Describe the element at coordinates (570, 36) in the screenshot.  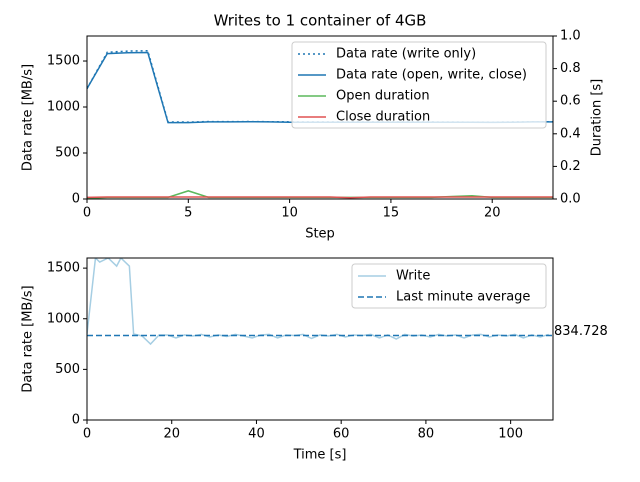
I see `y2-tick-label: 1.0` at that location.